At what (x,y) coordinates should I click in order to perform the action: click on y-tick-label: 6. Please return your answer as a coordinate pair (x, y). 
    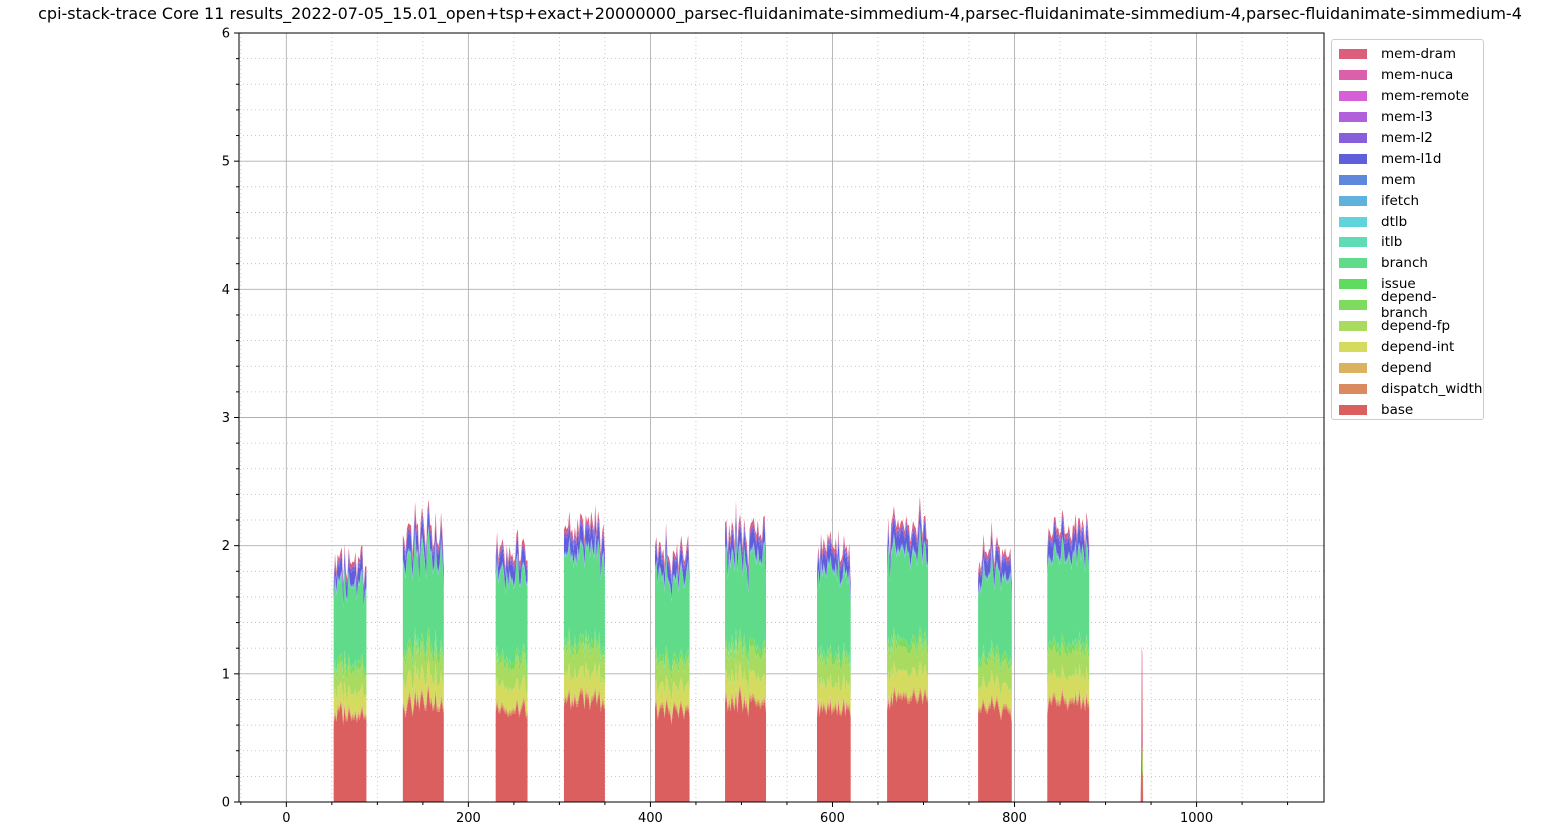
    Looking at the image, I should click on (226, 34).